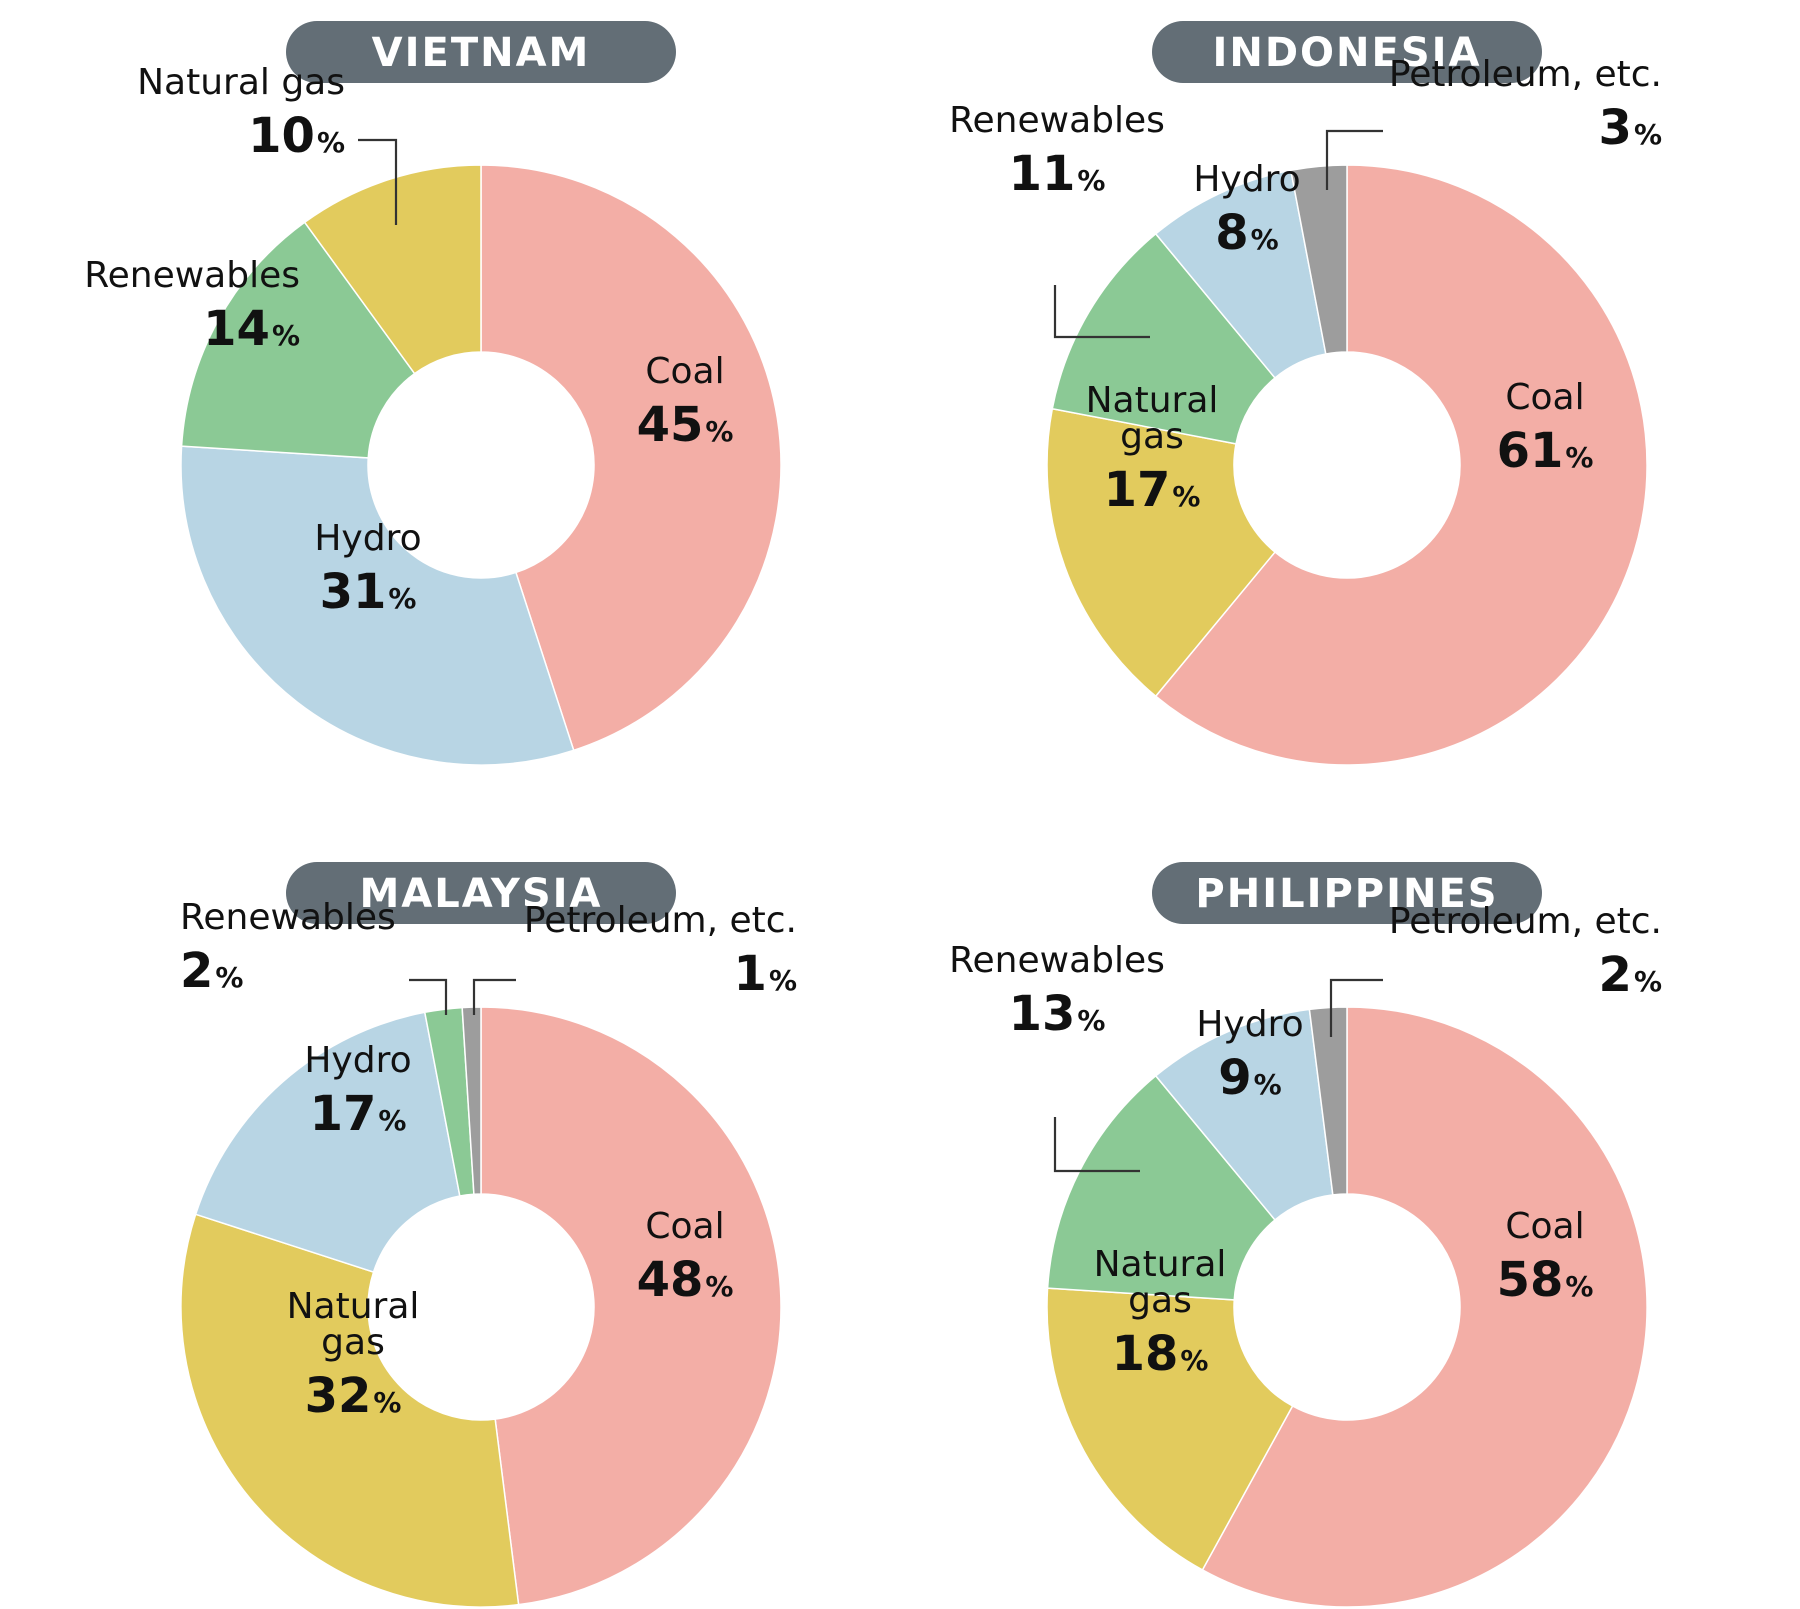 The height and width of the screenshot is (1609, 1800). I want to click on title-pill-philippines, so click(1347, 893).